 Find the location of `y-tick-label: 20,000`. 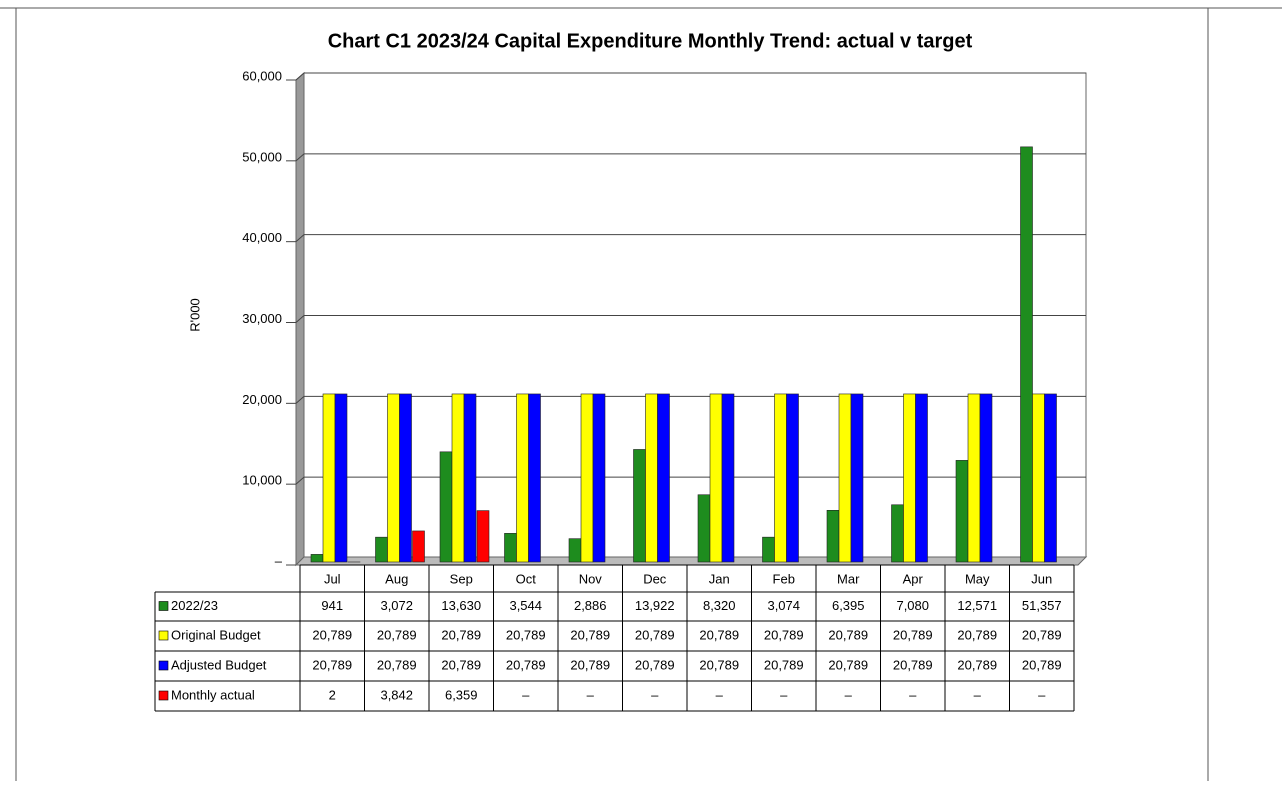

y-tick-label: 20,000 is located at coordinates (262, 399).